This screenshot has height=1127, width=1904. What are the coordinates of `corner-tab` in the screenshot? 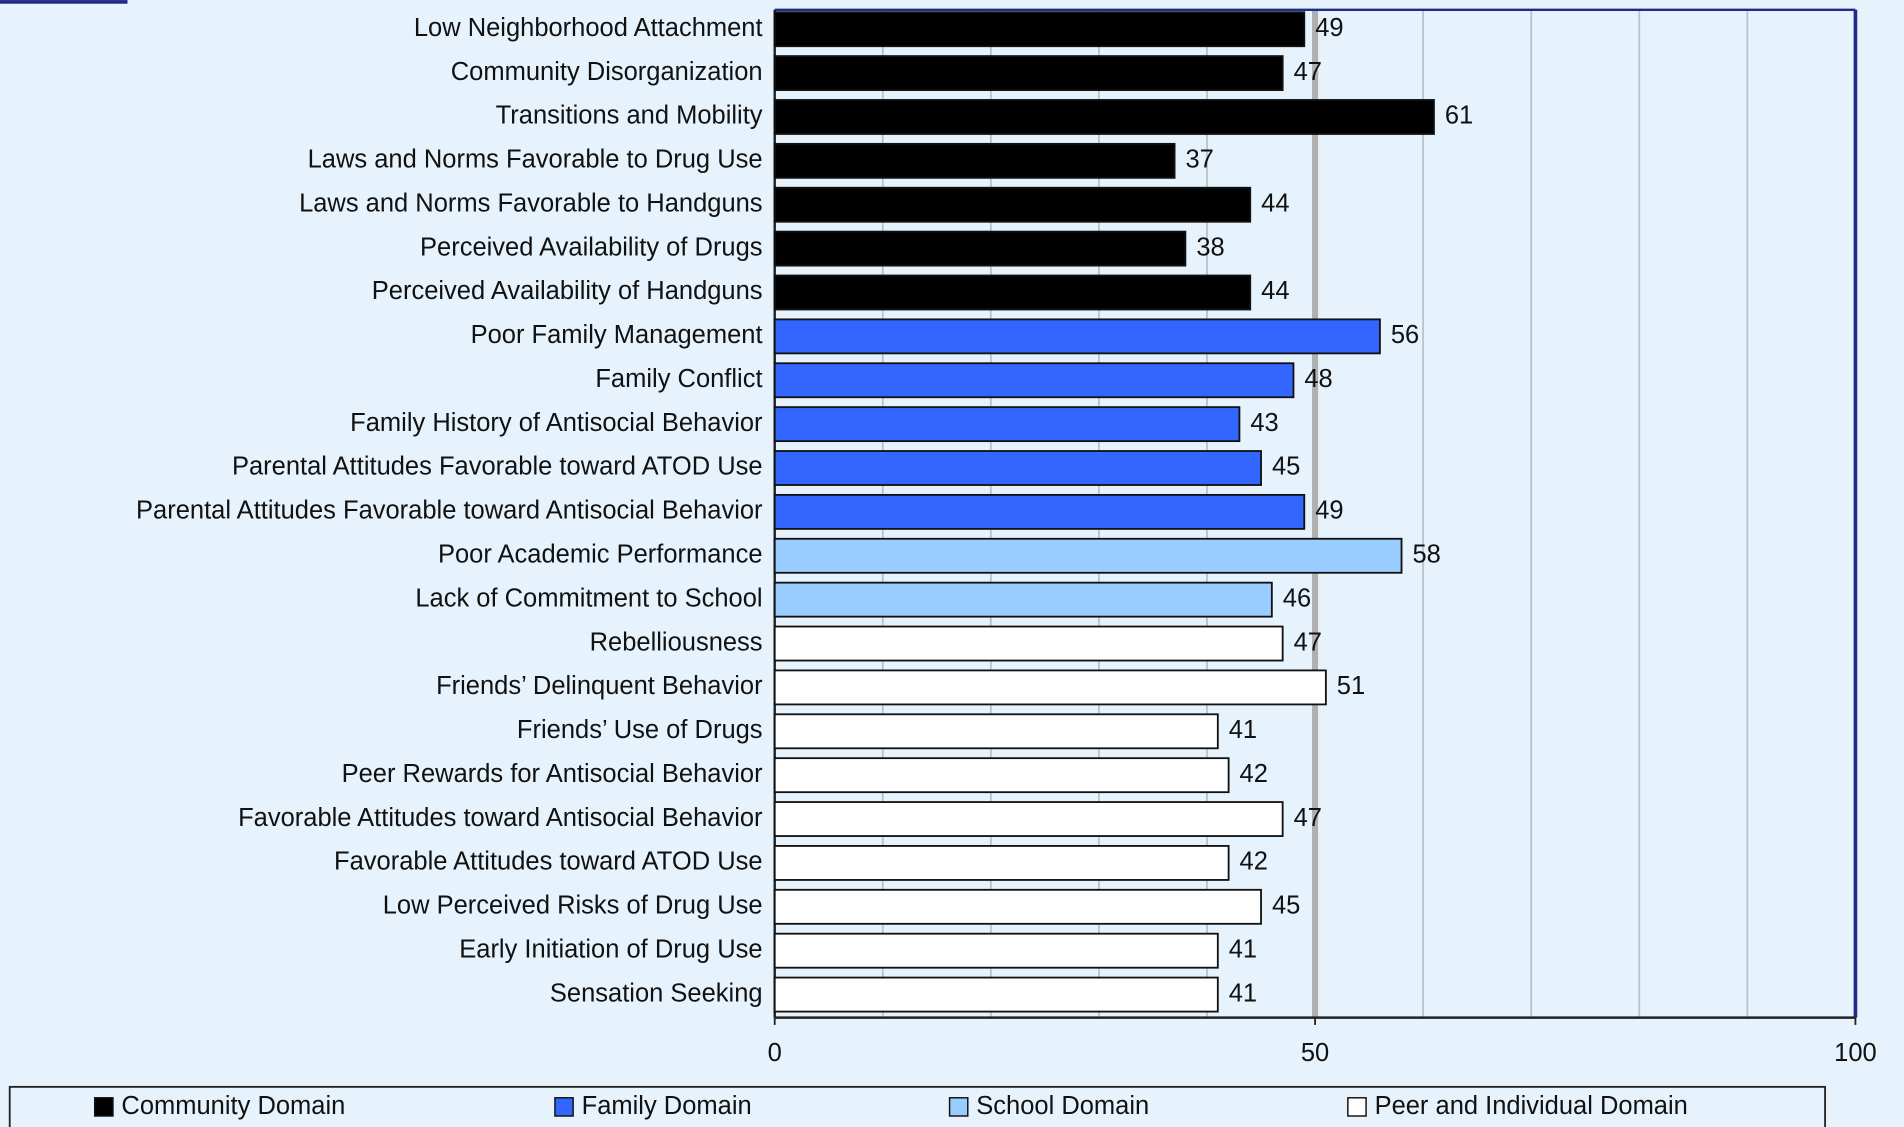 It's located at (64, 2).